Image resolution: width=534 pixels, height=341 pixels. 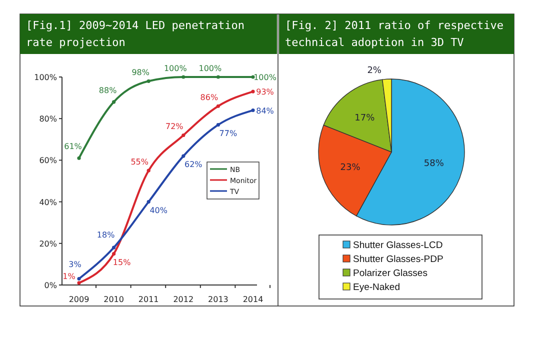 What do you see at coordinates (141, 73) in the screenshot?
I see `data-label: 98%` at bounding box center [141, 73].